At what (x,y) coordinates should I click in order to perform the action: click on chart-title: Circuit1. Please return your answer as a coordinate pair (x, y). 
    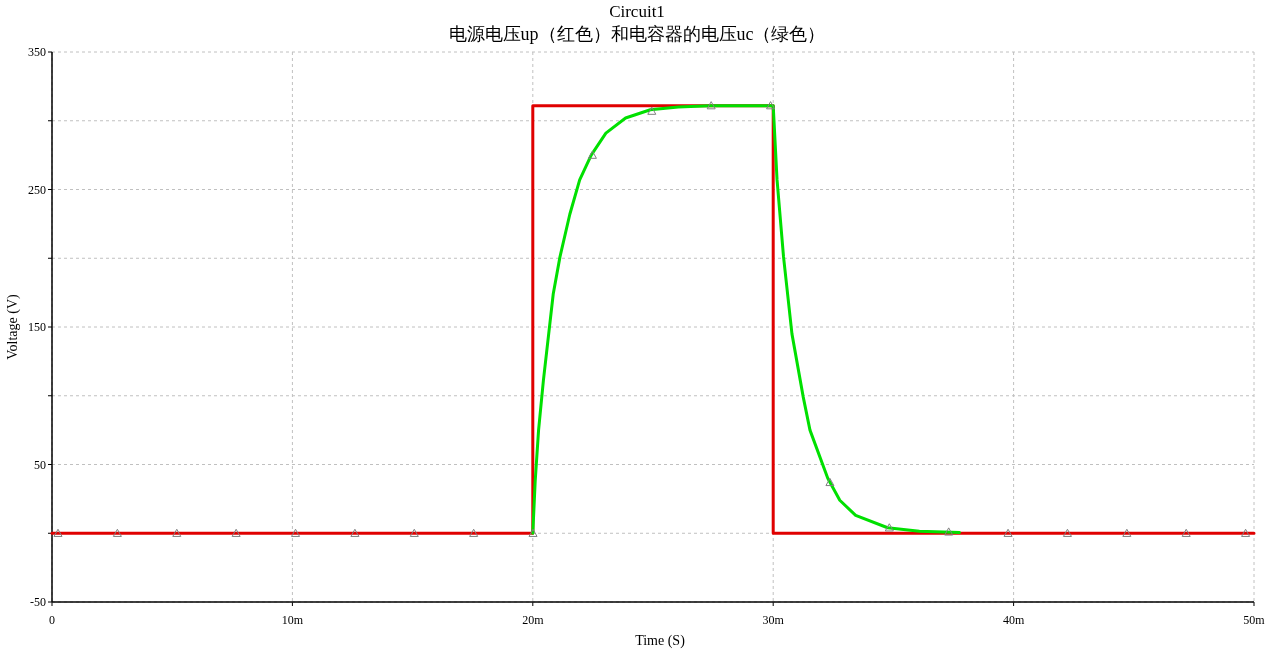
    Looking at the image, I should click on (637, 11).